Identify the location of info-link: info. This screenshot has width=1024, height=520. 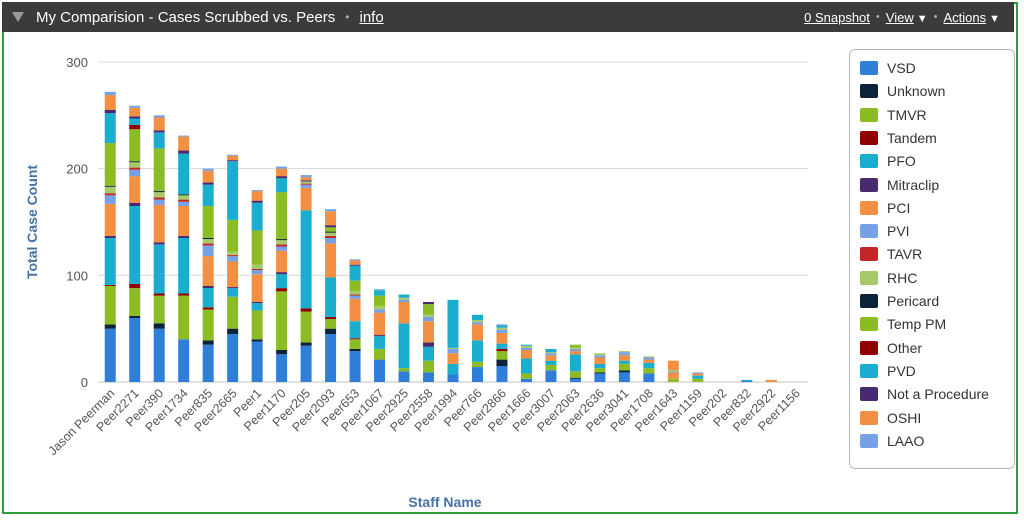
(371, 17).